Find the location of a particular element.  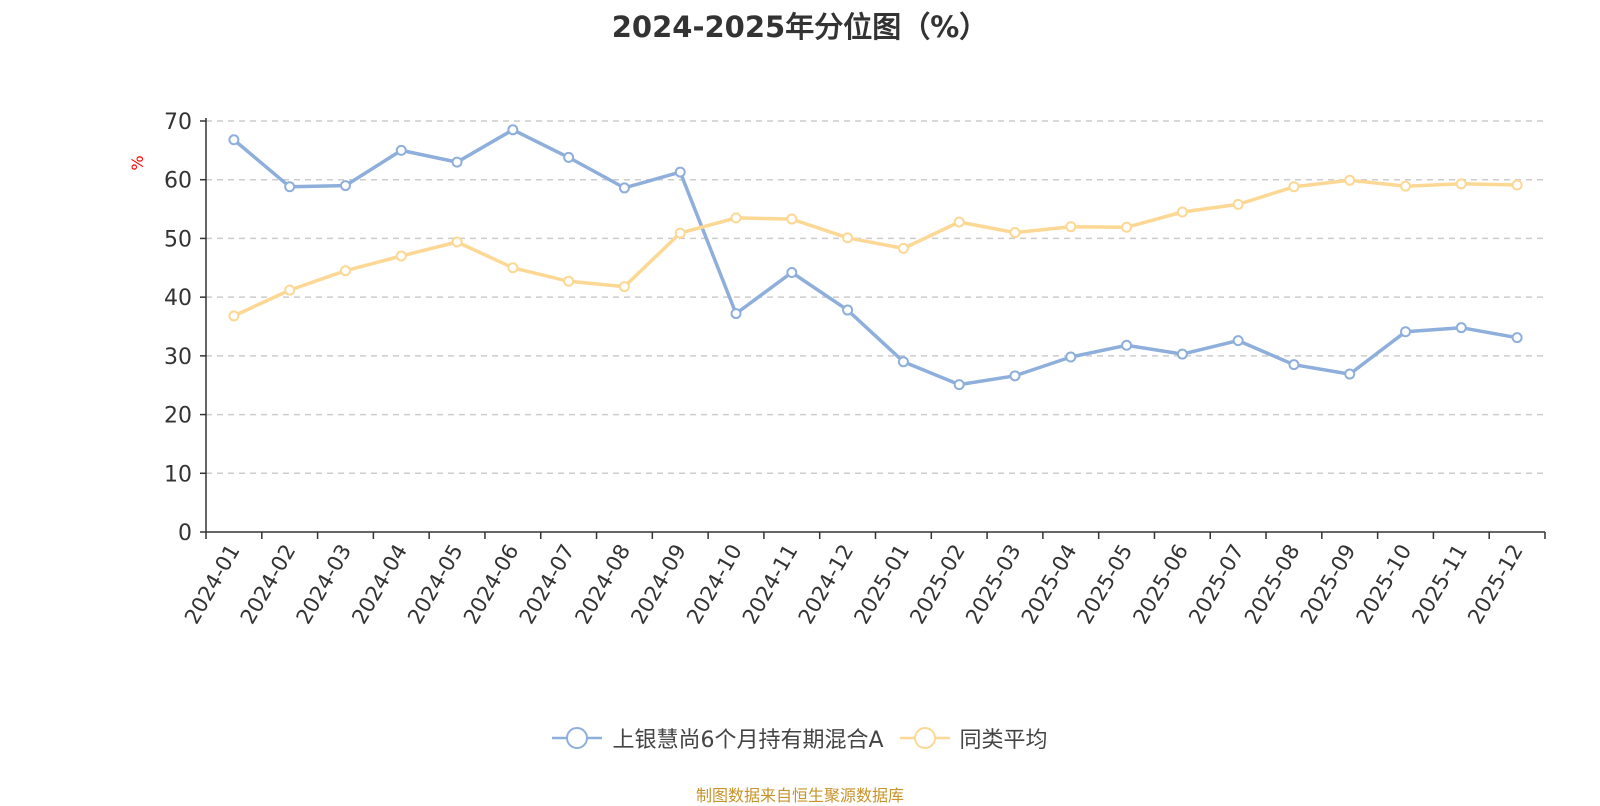

y-axis-unit-label: % is located at coordinates (137, 162).